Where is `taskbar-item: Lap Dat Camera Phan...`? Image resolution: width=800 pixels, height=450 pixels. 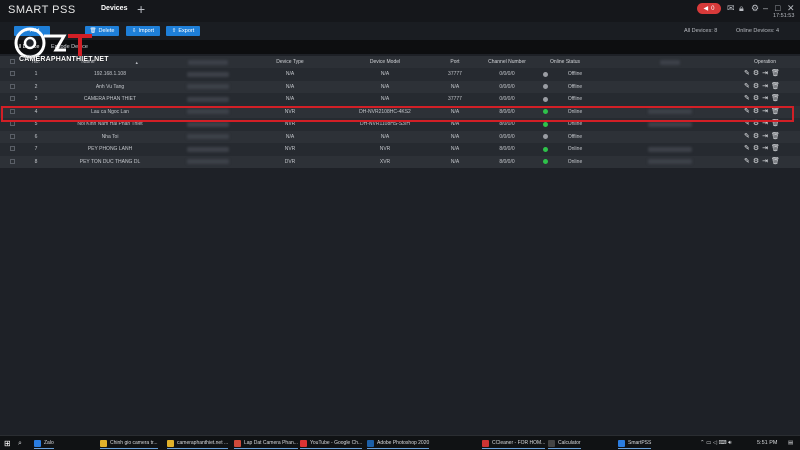 taskbar-item: Lap Dat Camera Phan... is located at coordinates (266, 443).